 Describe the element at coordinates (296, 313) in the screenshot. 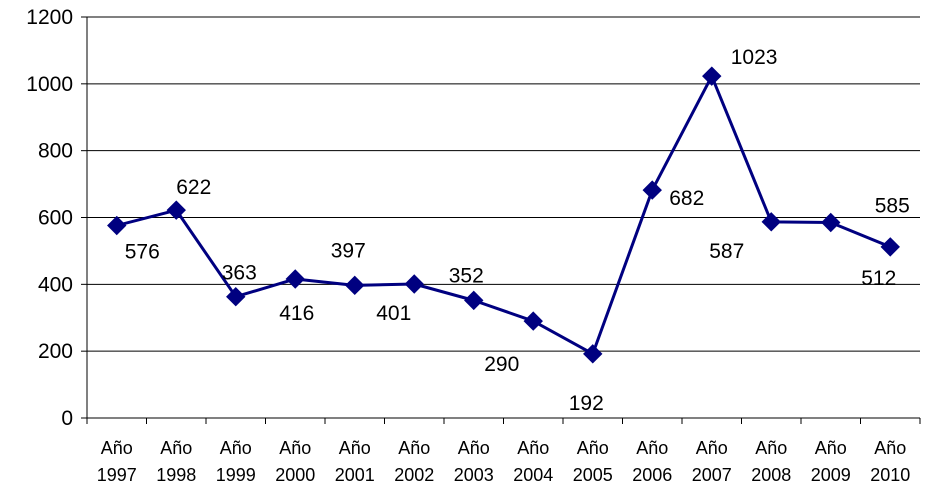

I see `data-label: 416` at that location.